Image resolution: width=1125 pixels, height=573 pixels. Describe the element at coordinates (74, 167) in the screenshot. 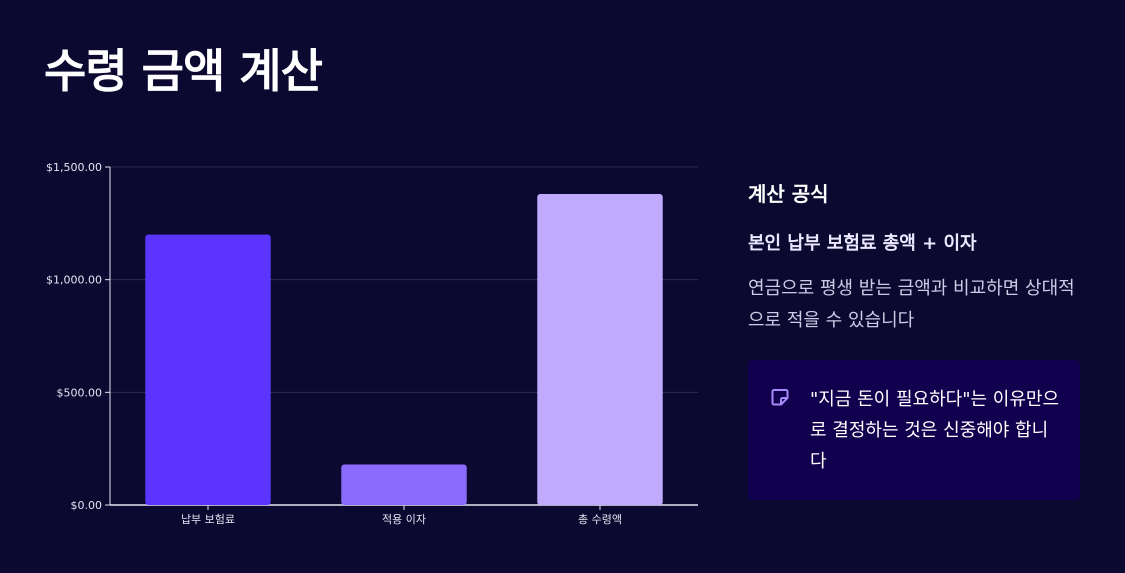

I see `y-tick-label: $1,500.00` at that location.